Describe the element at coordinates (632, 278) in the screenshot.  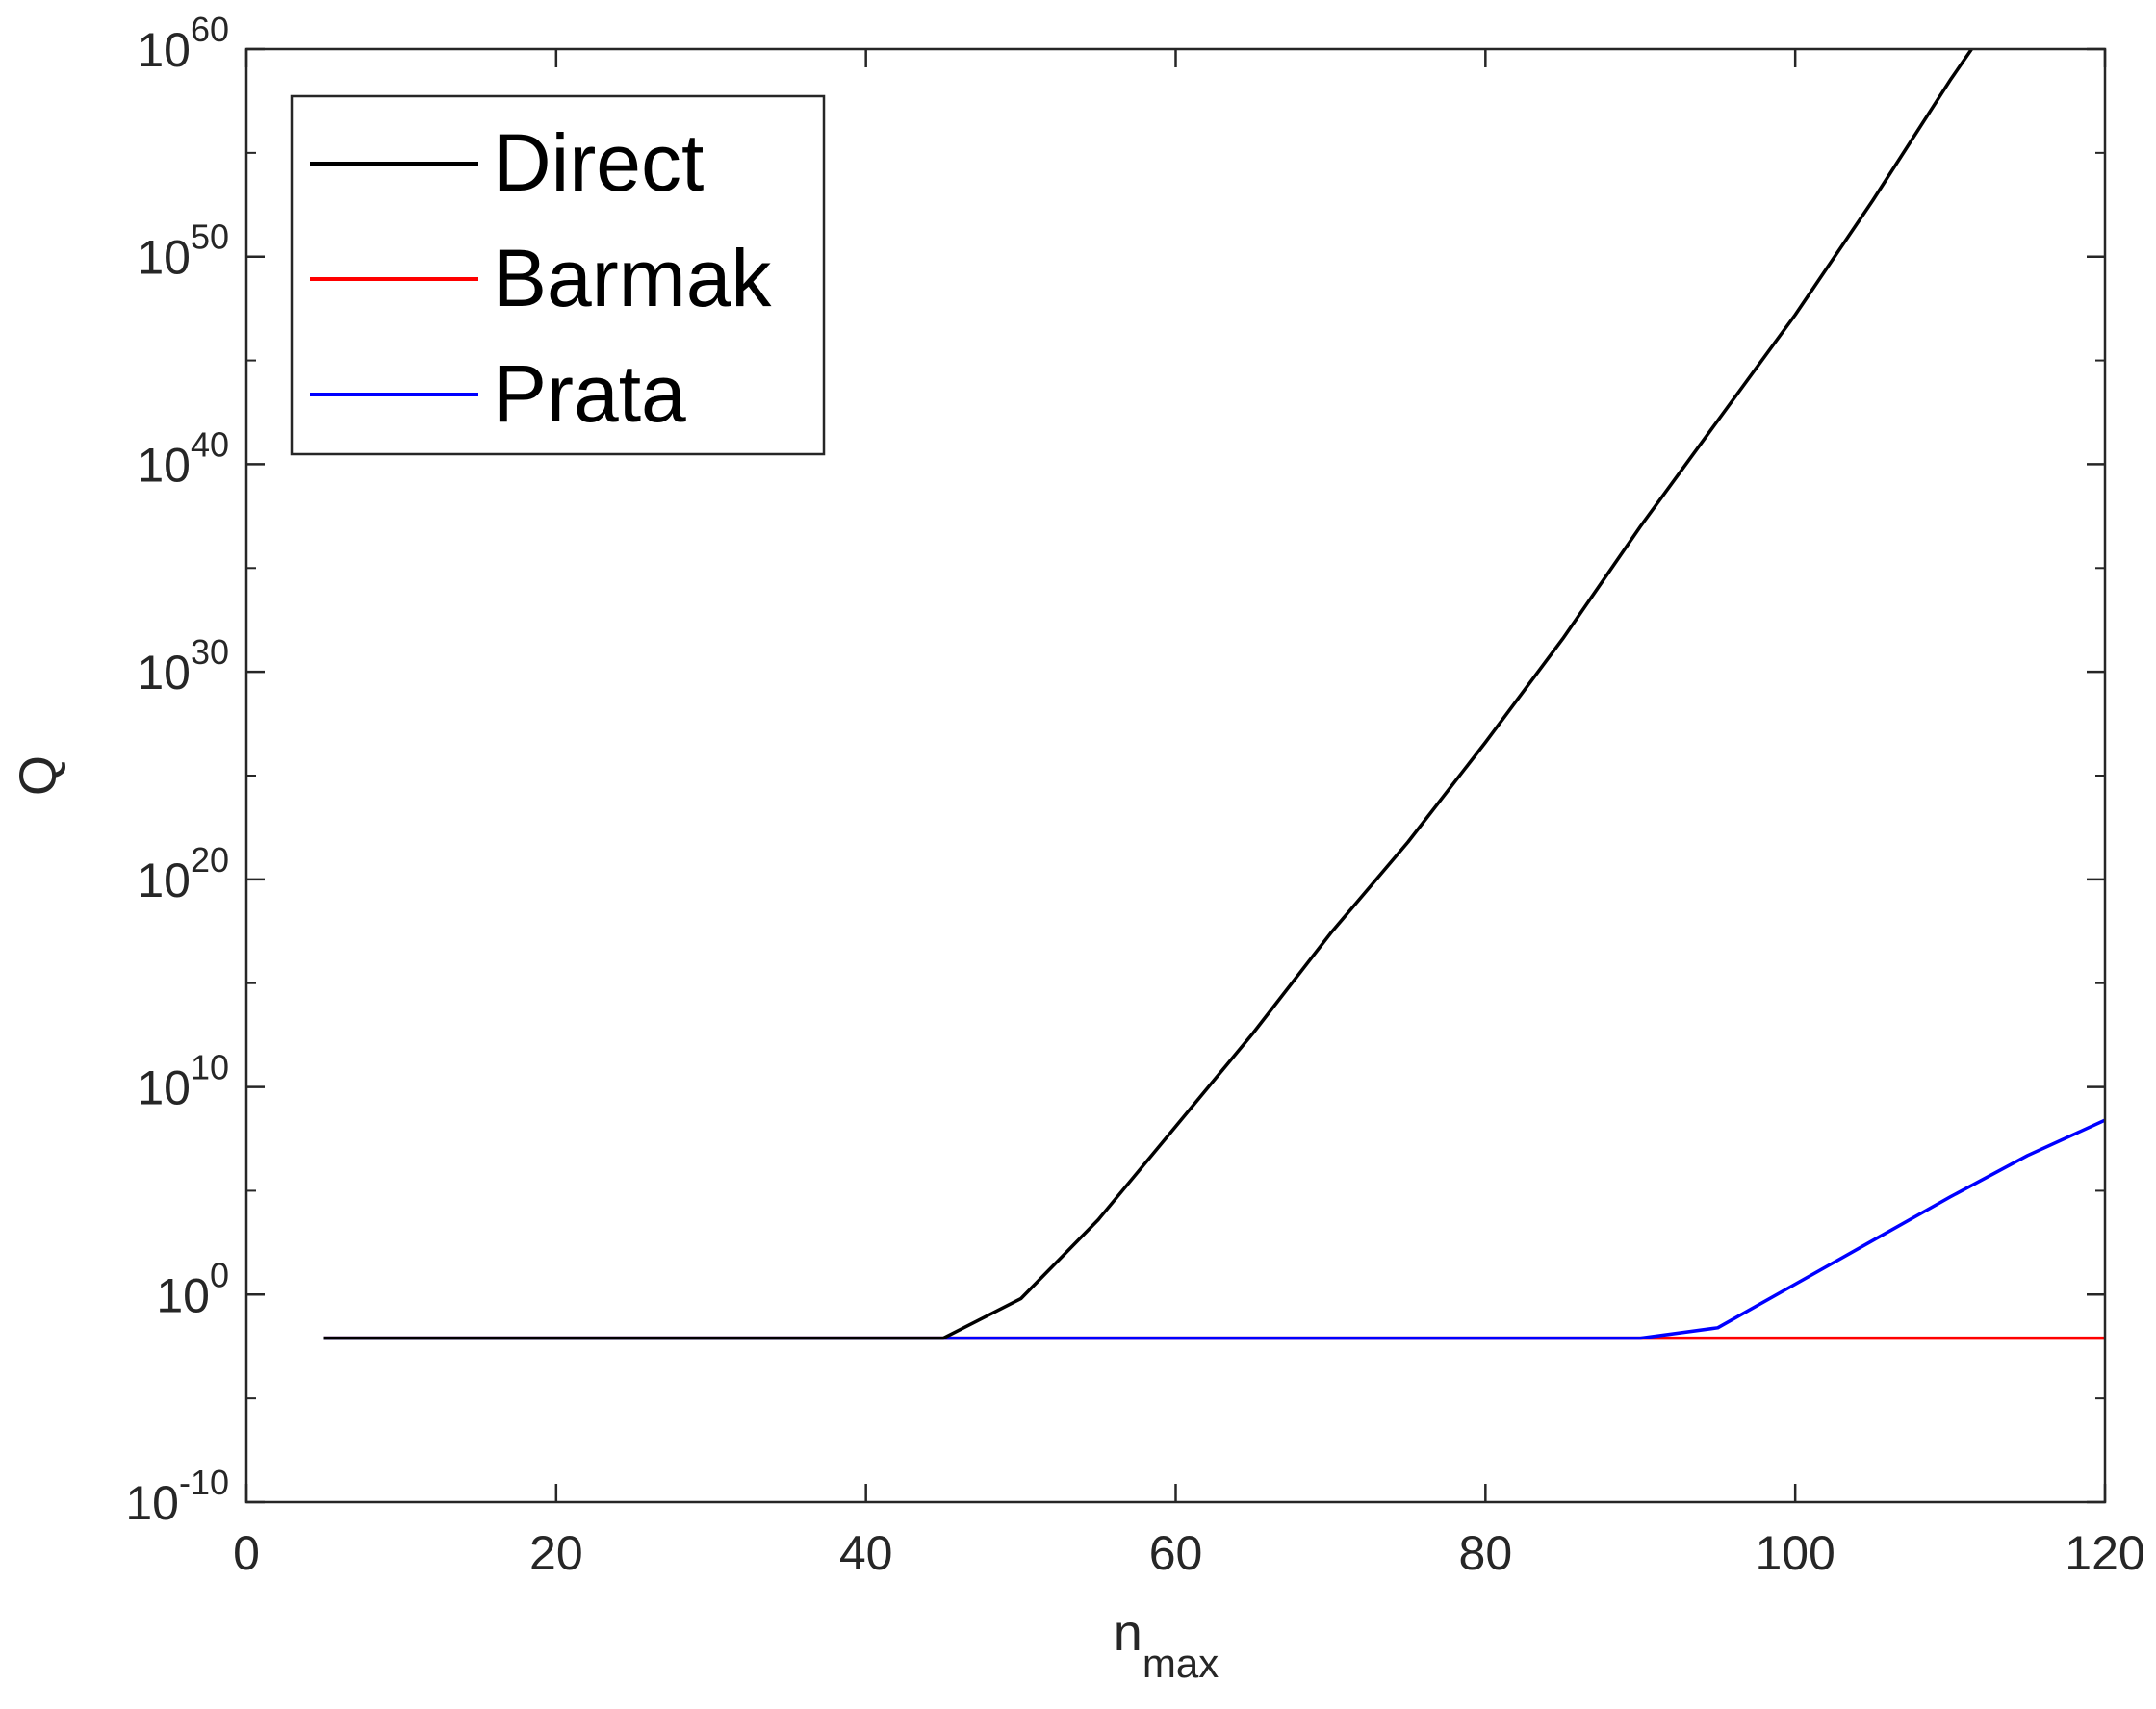
I see `legend-label-barmak: Barmak` at that location.